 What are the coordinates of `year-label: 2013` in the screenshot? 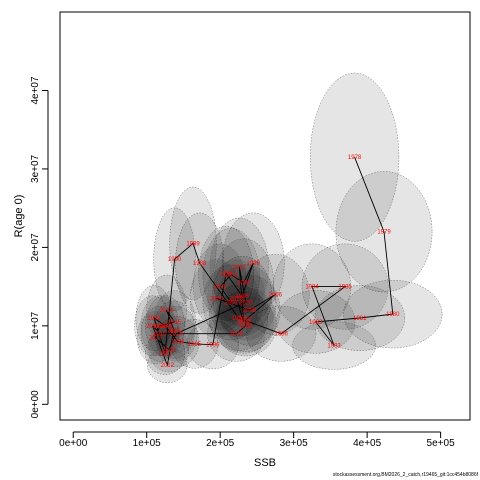 It's located at (174, 331).